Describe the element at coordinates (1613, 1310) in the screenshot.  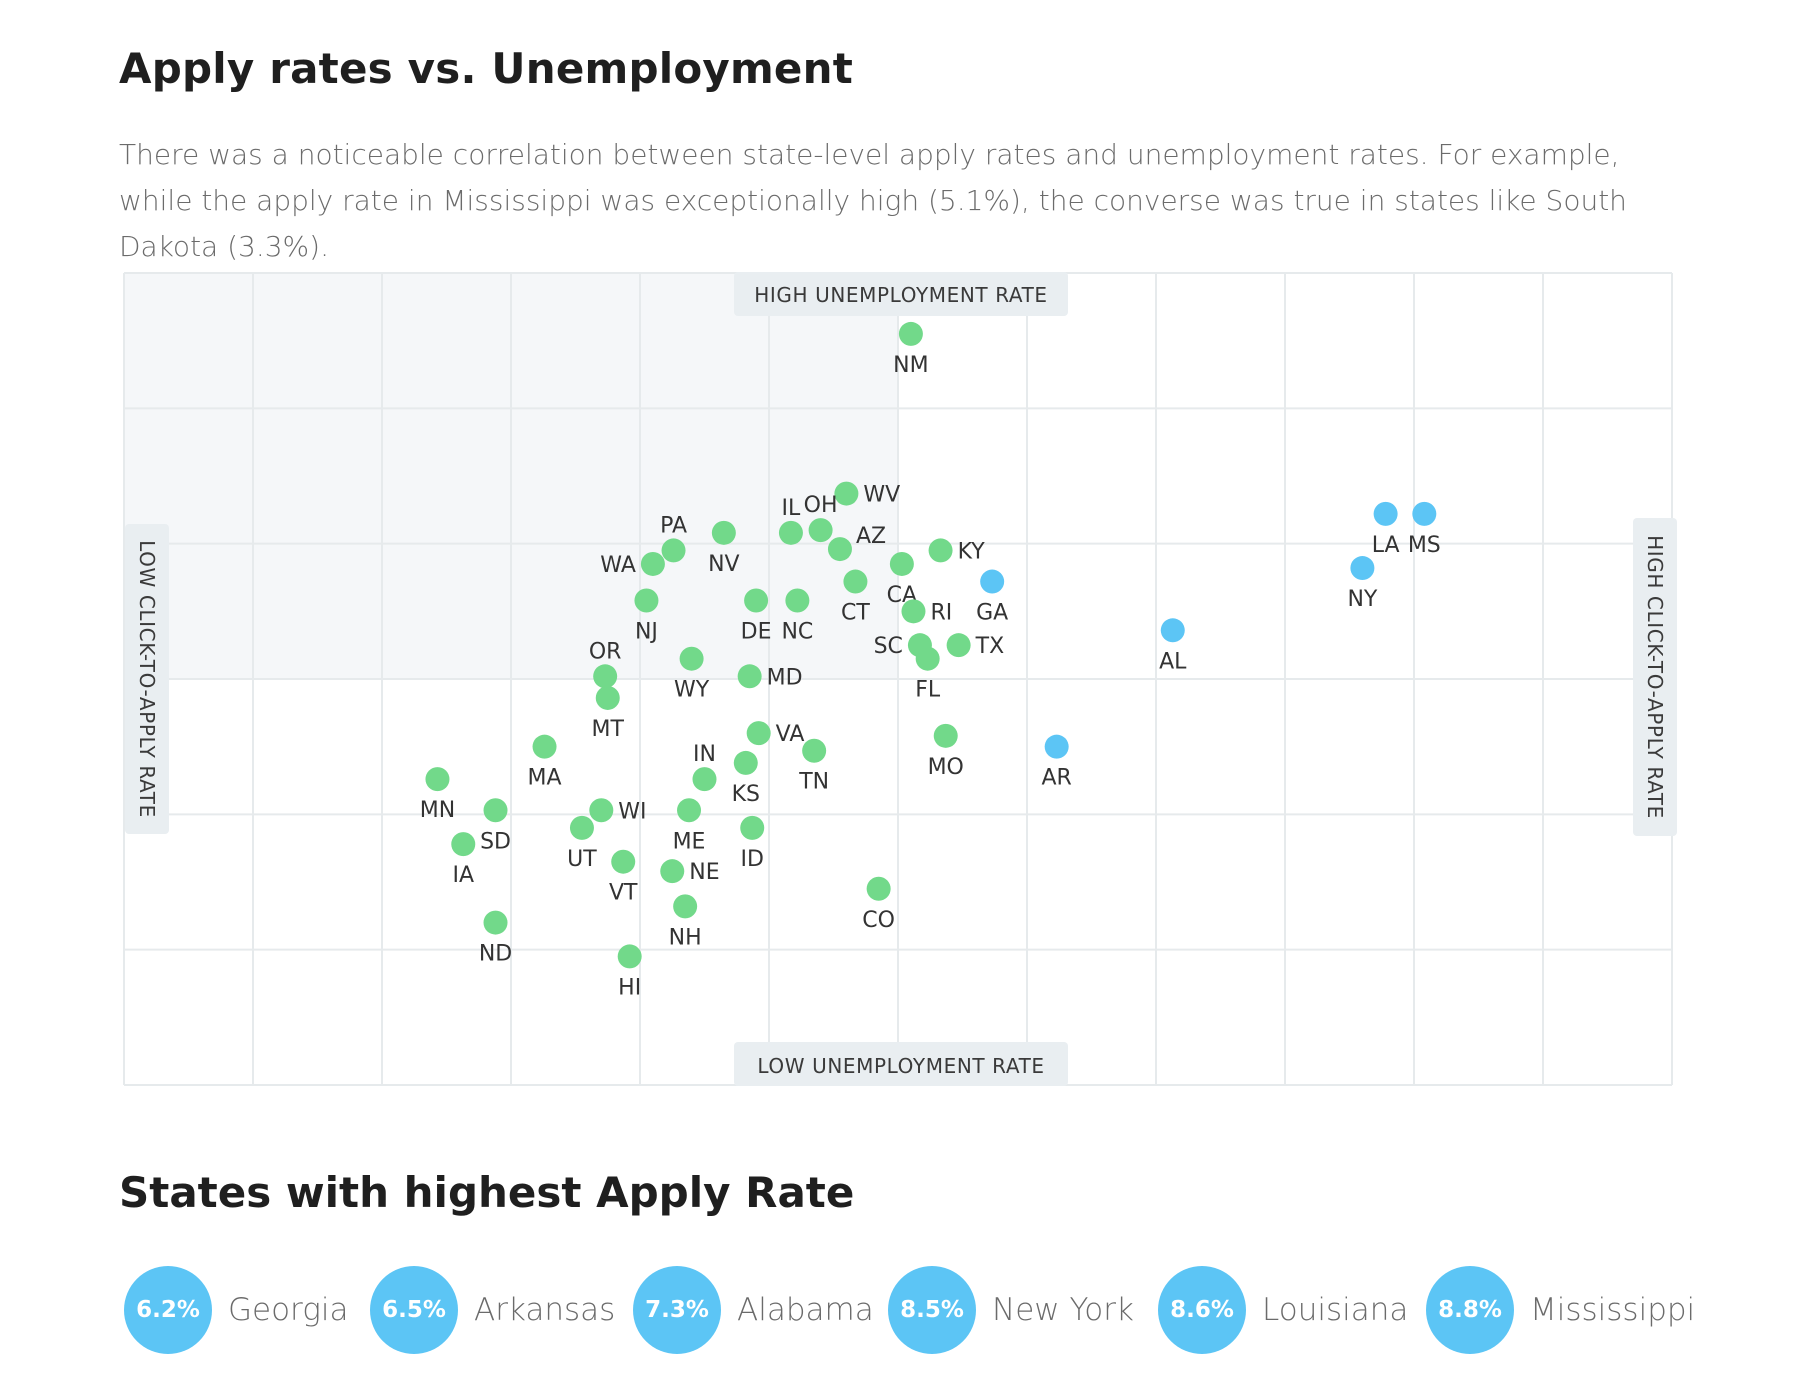
I see `state-name: Mississippi` at that location.